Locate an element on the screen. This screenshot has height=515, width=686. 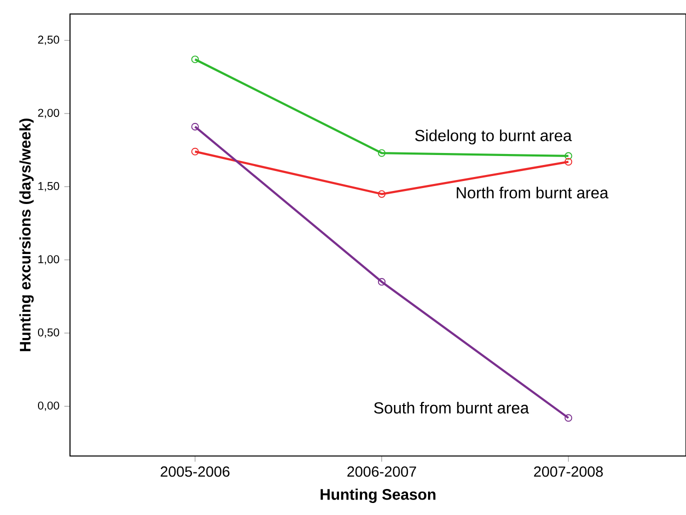
series-label: Sidelong to burnt area is located at coordinates (493, 136).